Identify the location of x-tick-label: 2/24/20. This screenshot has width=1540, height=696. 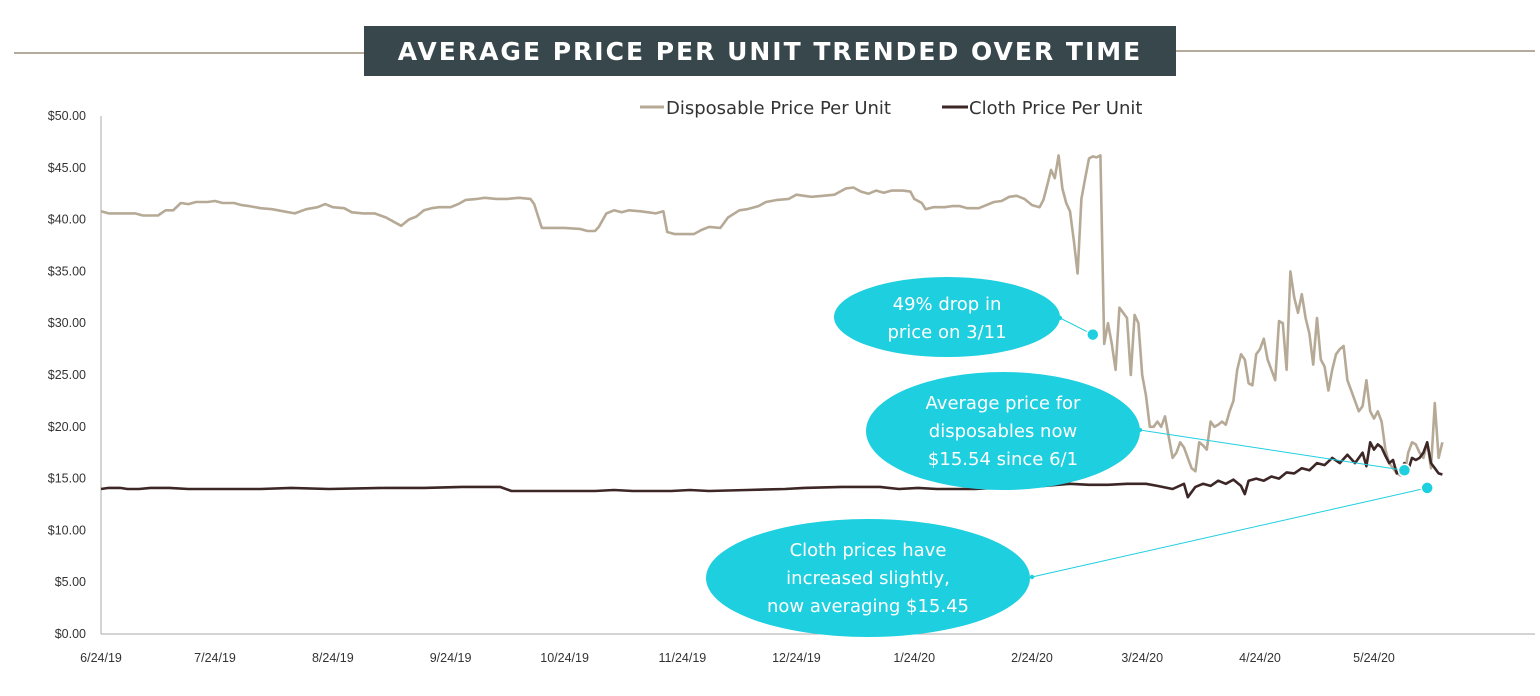
(1032, 658).